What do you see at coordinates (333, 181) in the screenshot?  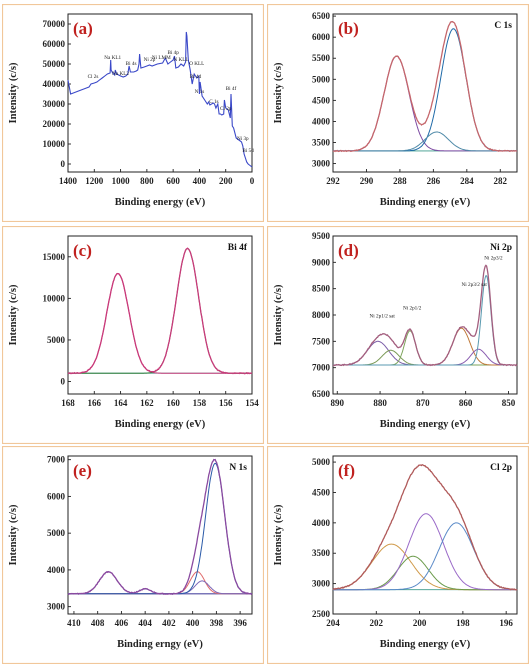 I see `x-tick-label: 292` at bounding box center [333, 181].